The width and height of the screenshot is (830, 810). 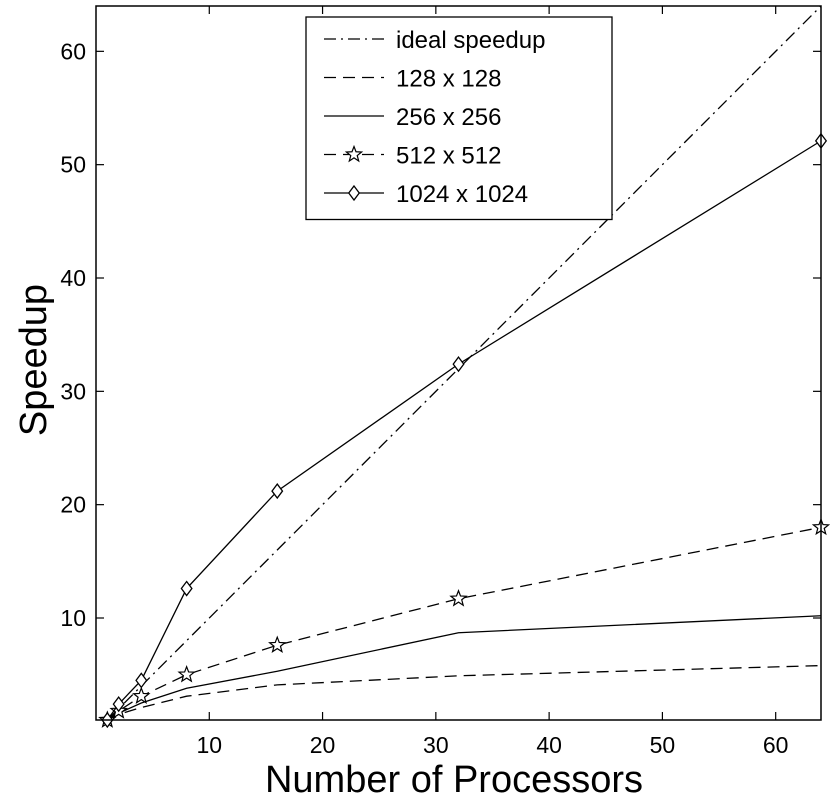 I want to click on legend-label: 128 x 128, so click(x=448, y=79).